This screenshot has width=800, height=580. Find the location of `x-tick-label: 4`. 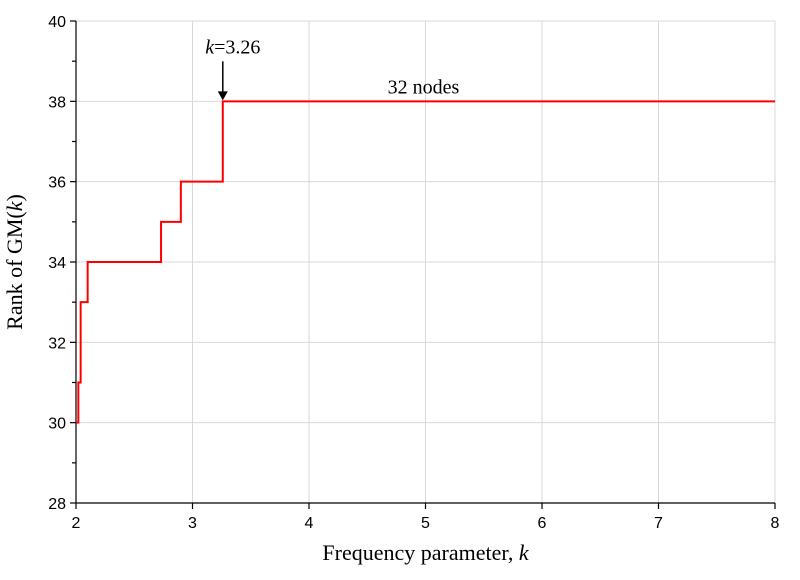

x-tick-label: 4 is located at coordinates (309, 523).